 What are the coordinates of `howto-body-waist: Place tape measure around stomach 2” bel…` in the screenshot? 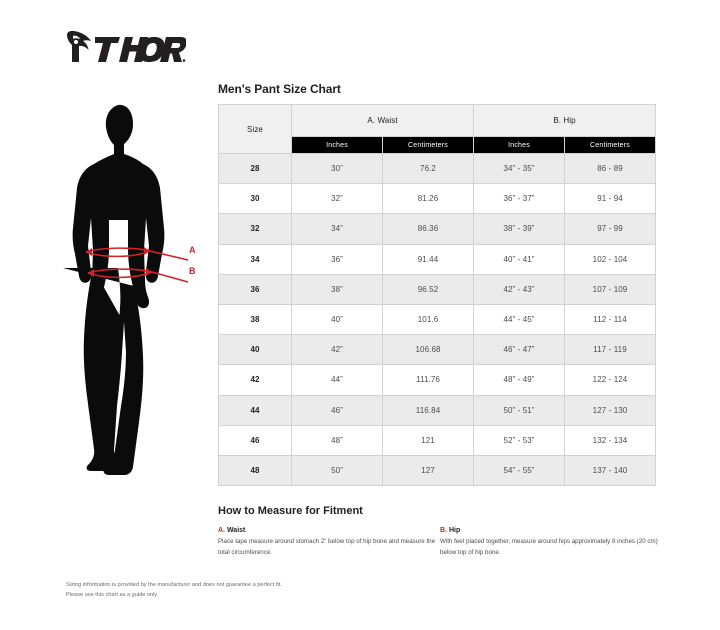 It's located at (327, 547).